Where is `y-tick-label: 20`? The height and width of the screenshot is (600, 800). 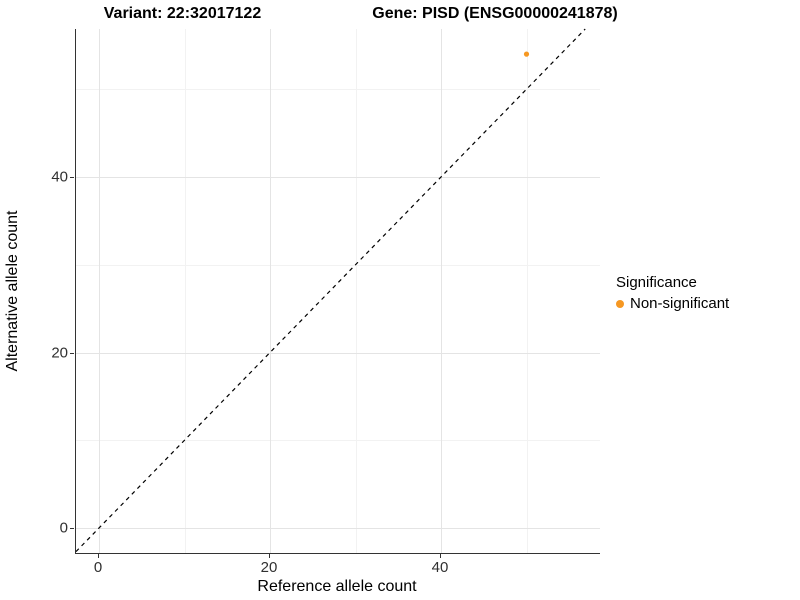
y-tick-label: 20 is located at coordinates (59, 352).